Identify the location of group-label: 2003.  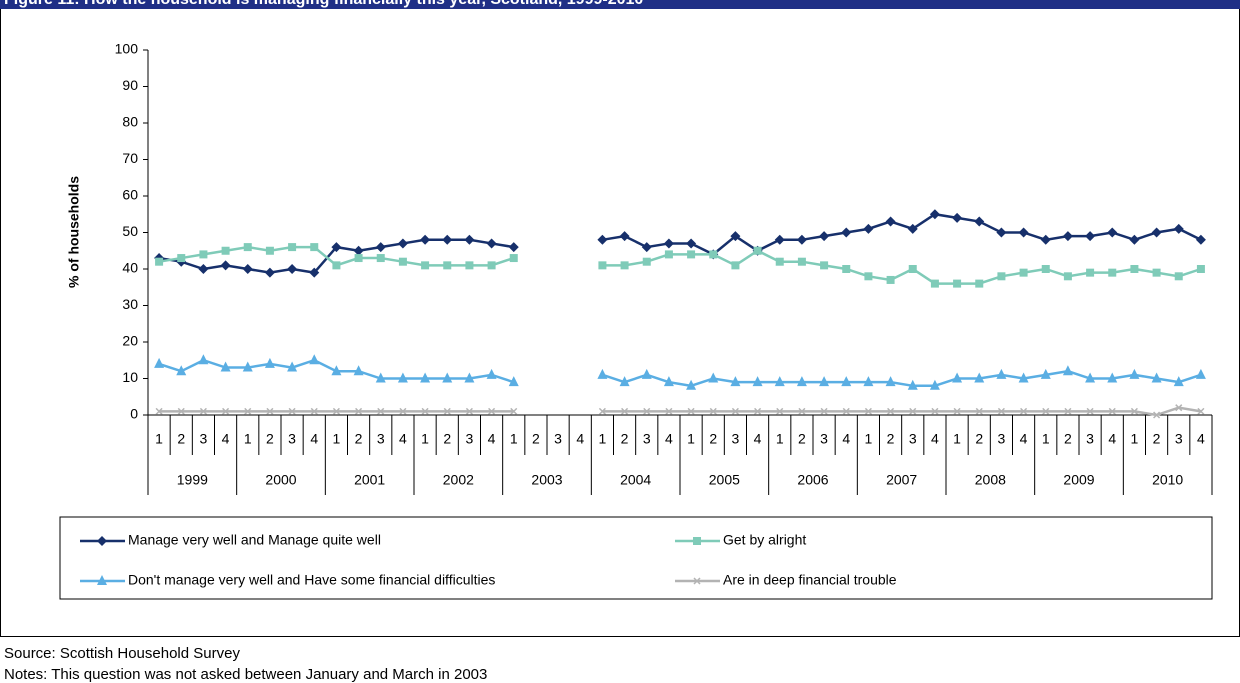
(546, 480).